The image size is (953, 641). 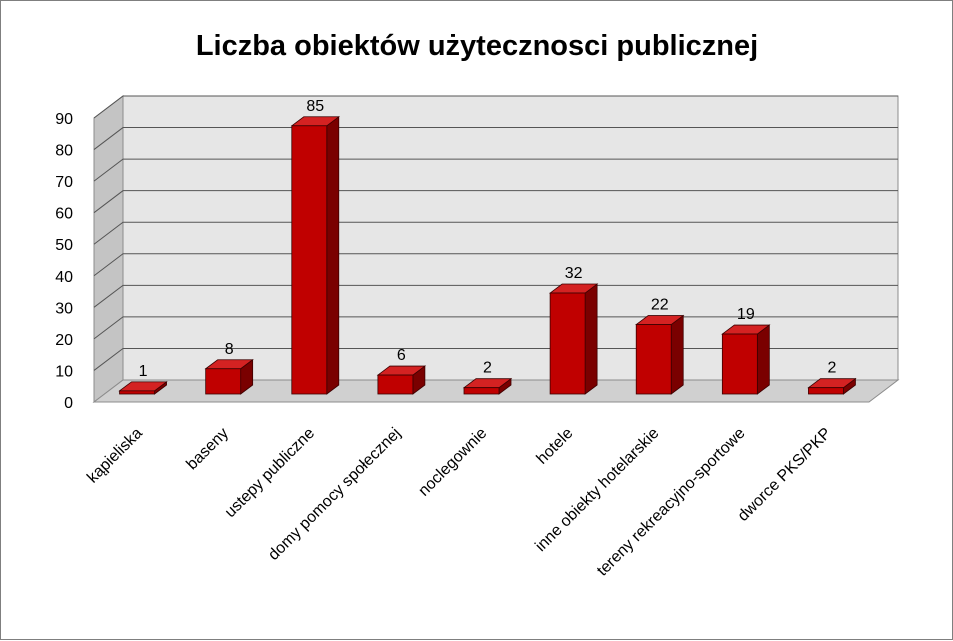 I want to click on data-label: 22, so click(x=660, y=305).